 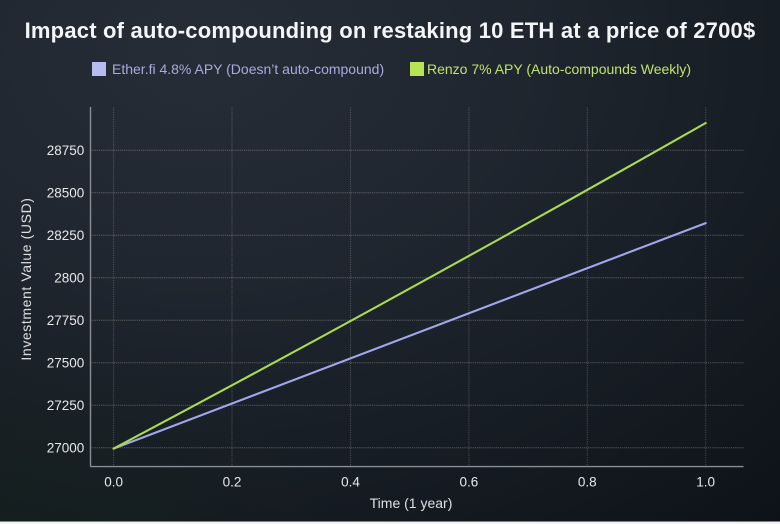 What do you see at coordinates (66, 320) in the screenshot?
I see `svg-text: 27750` at bounding box center [66, 320].